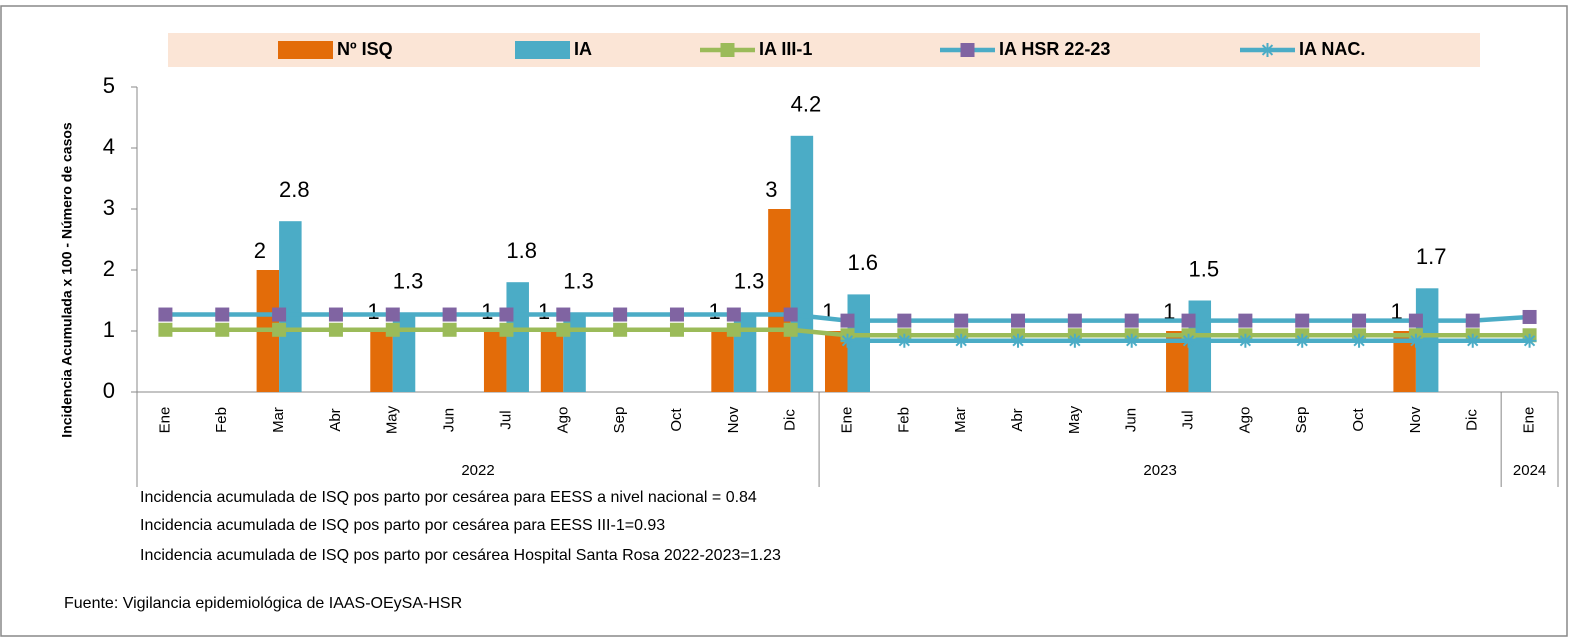 This screenshot has width=1570, height=638. What do you see at coordinates (1203, 268) in the screenshot?
I see `data-label: 1.5` at bounding box center [1203, 268].